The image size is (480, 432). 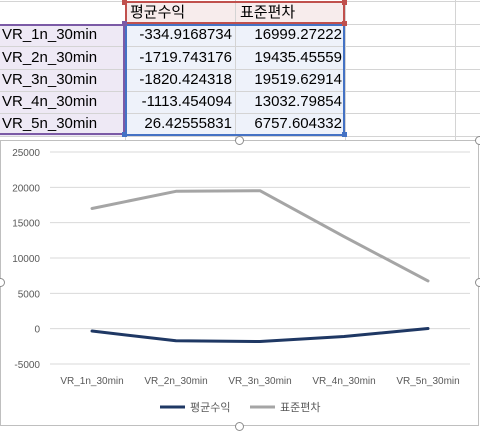 I want to click on std-cell: 16999.27222, so click(x=298, y=34).